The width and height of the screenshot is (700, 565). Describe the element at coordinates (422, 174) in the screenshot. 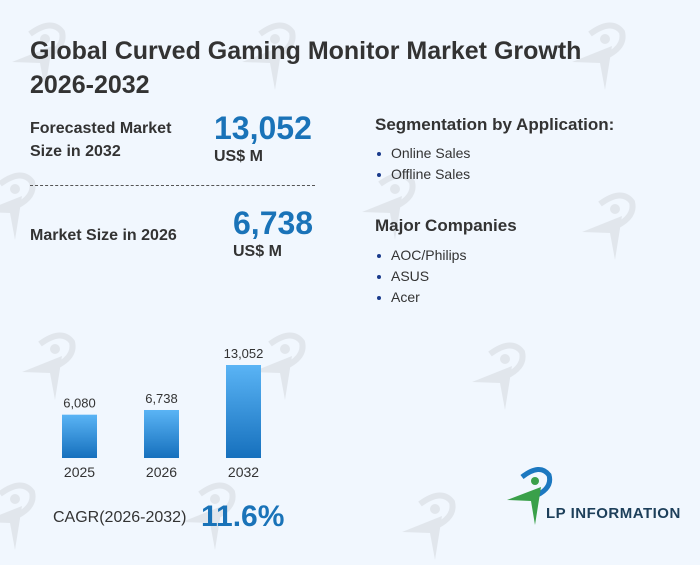

I see `list-item: Offline Sales` at that location.